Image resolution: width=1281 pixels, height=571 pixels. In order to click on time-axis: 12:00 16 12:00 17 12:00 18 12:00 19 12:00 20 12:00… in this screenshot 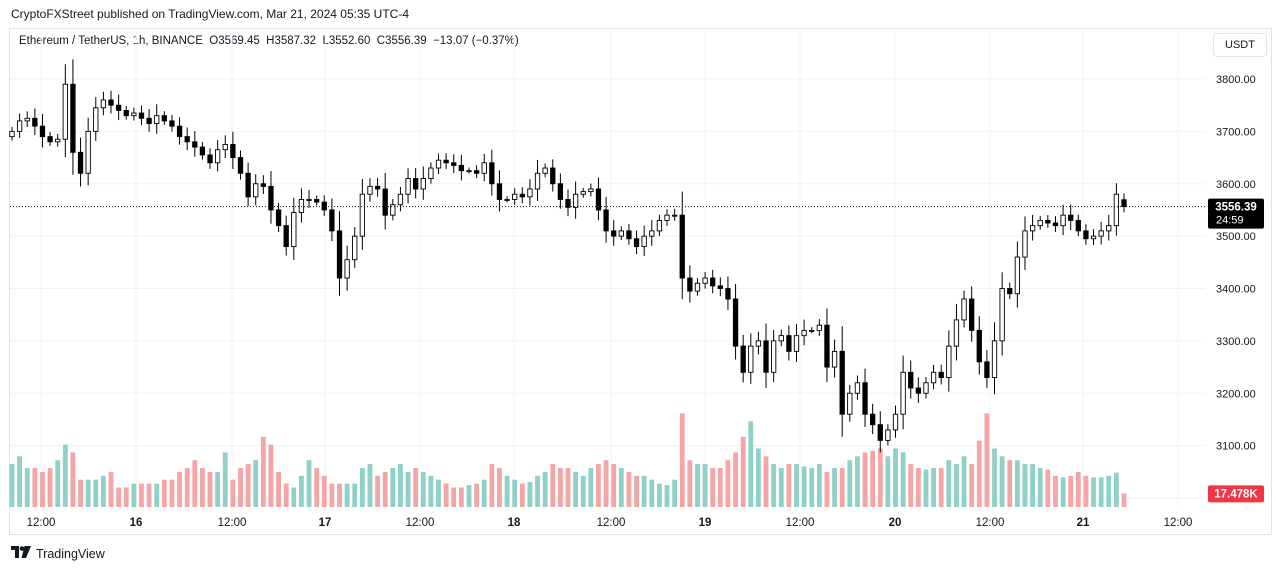, I will do `click(610, 523)`.